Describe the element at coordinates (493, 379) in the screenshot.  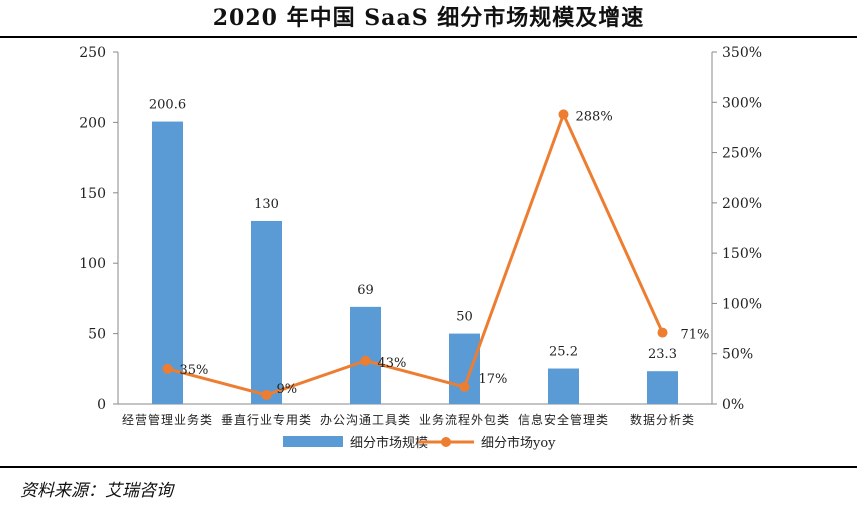
I see `line-value-label: 17%` at that location.